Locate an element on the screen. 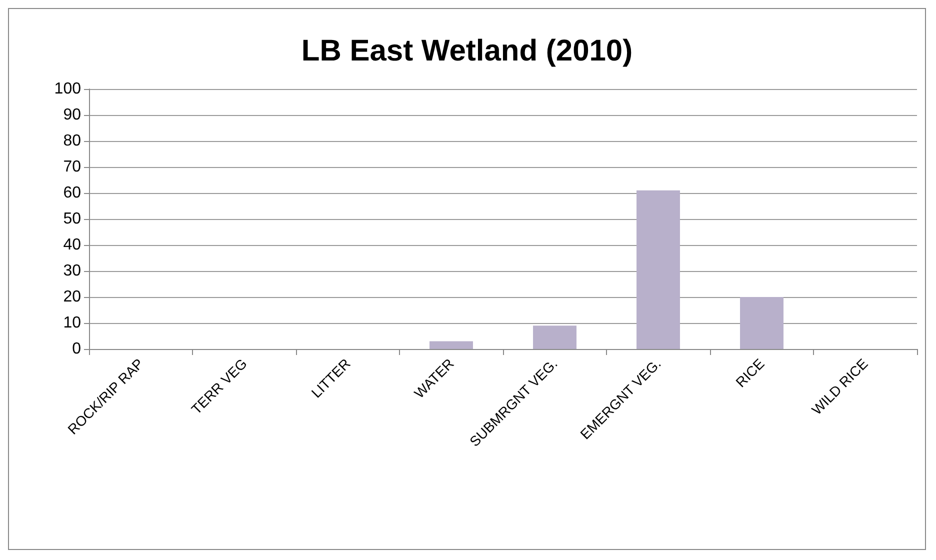  y-tick-label: 40 is located at coordinates (72, 245).